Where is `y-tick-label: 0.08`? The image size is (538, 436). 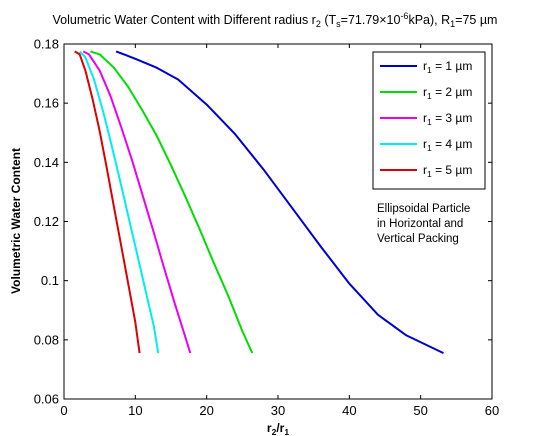 y-tick-label: 0.08 is located at coordinates (46, 339).